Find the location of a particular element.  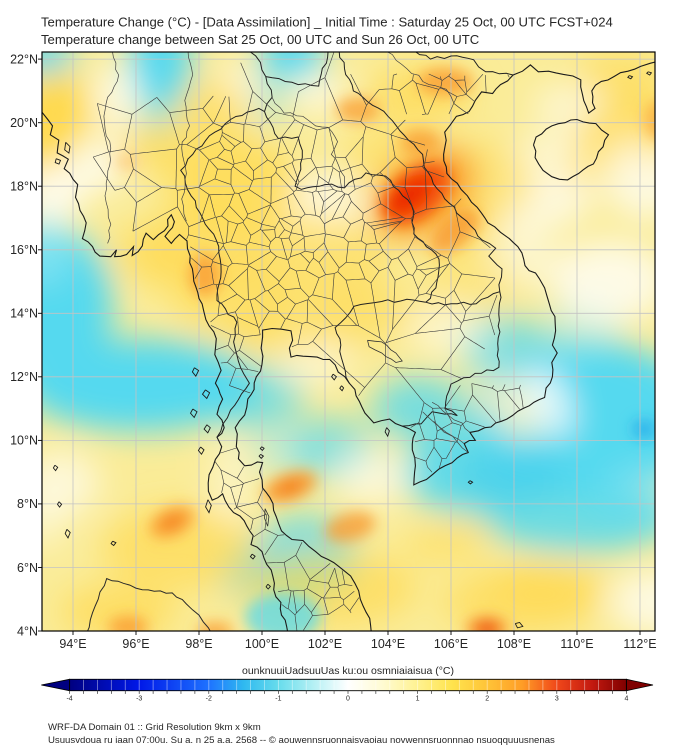

svg-text: 10°N is located at coordinates (24, 441).